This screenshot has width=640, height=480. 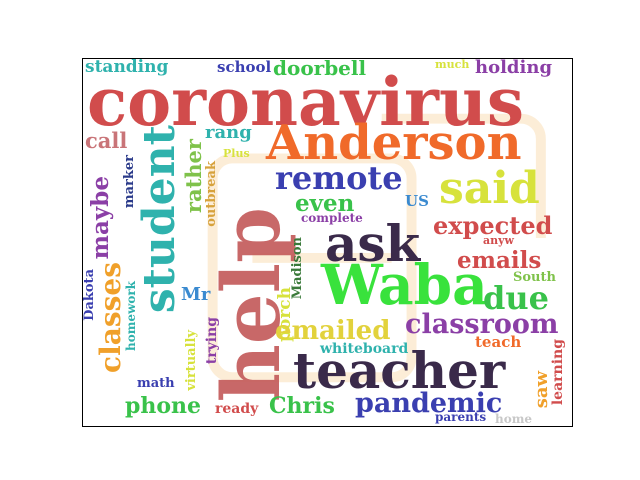 What do you see at coordinates (237, 409) in the screenshot?
I see `word: ready` at bounding box center [237, 409].